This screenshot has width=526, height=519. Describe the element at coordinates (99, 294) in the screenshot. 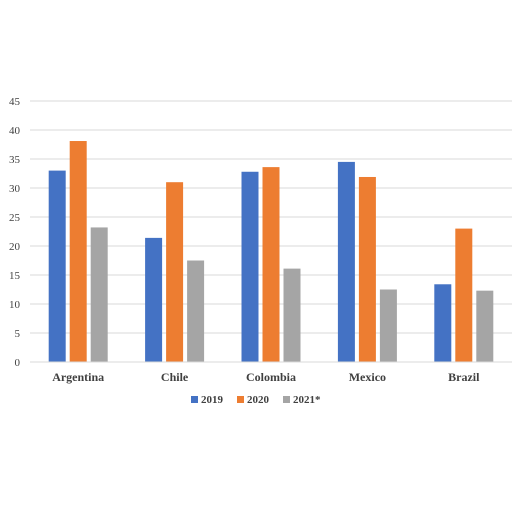

I see `bar-2021-argentina` at that location.